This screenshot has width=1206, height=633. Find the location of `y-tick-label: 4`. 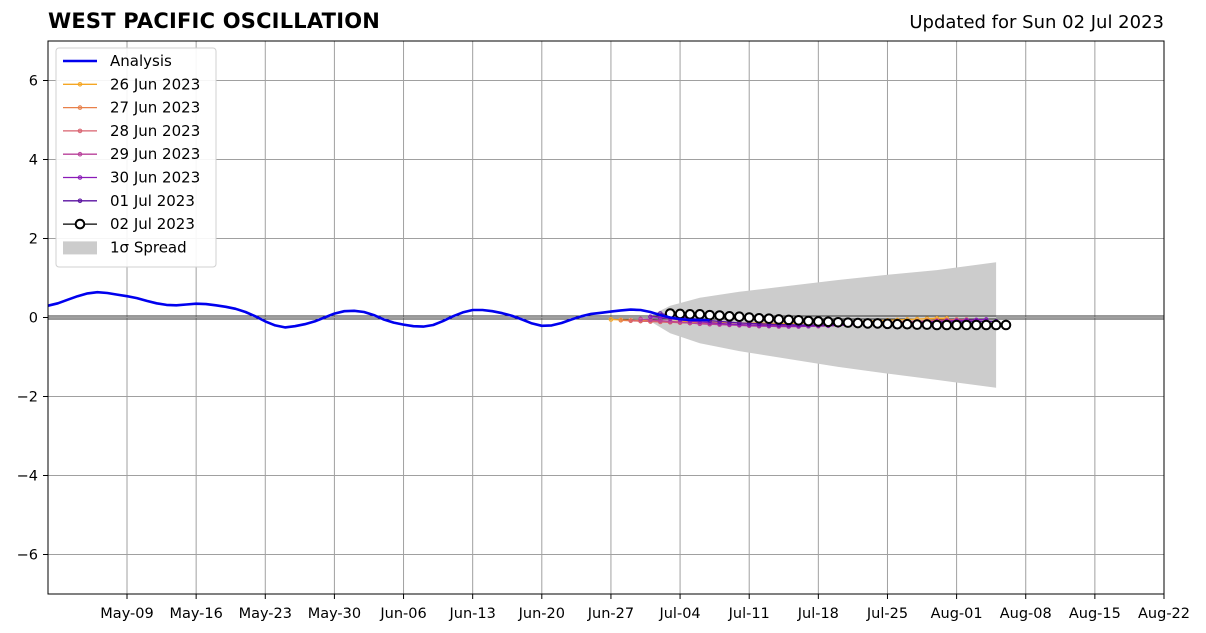

y-tick-label: 4 is located at coordinates (33, 161).